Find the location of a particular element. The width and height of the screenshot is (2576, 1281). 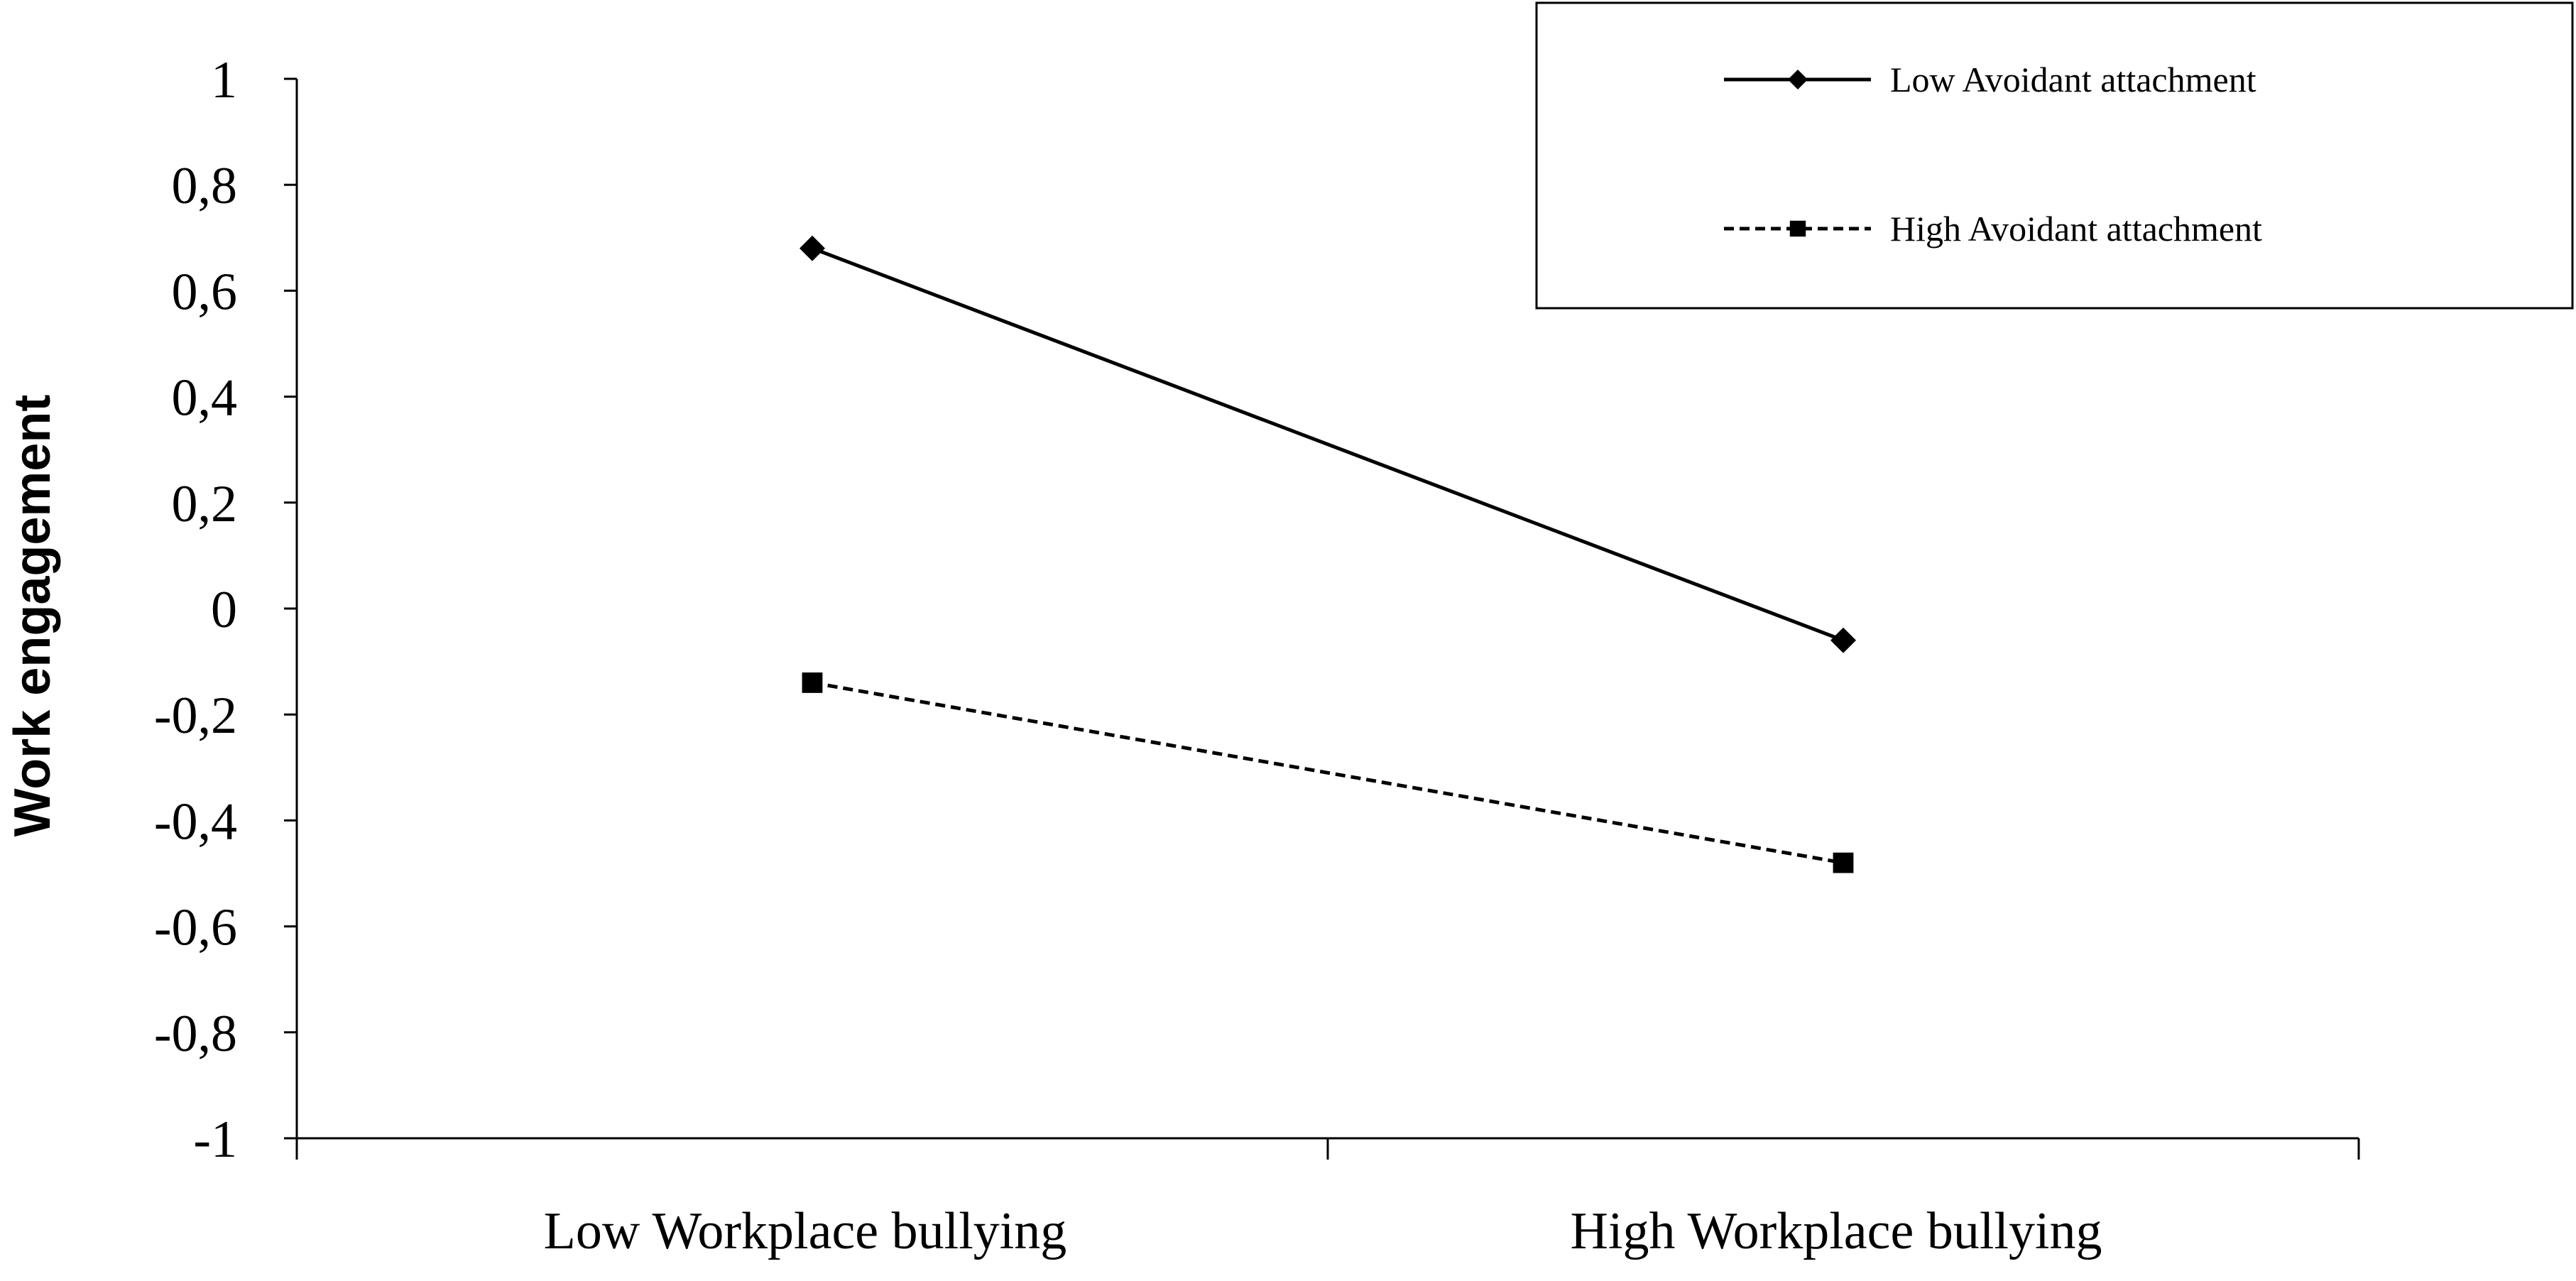

x-tick-label: High Workplace bullying is located at coordinates (1836, 1231).